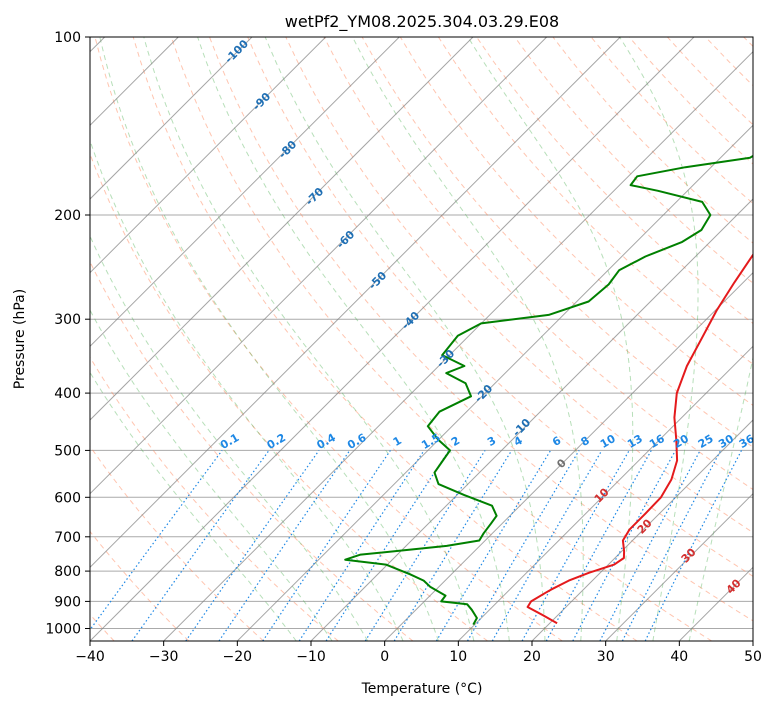 Image resolution: width=775 pixels, height=708 pixels. What do you see at coordinates (67, 572) in the screenshot?
I see `y-tick-label: 800` at bounding box center [67, 572].